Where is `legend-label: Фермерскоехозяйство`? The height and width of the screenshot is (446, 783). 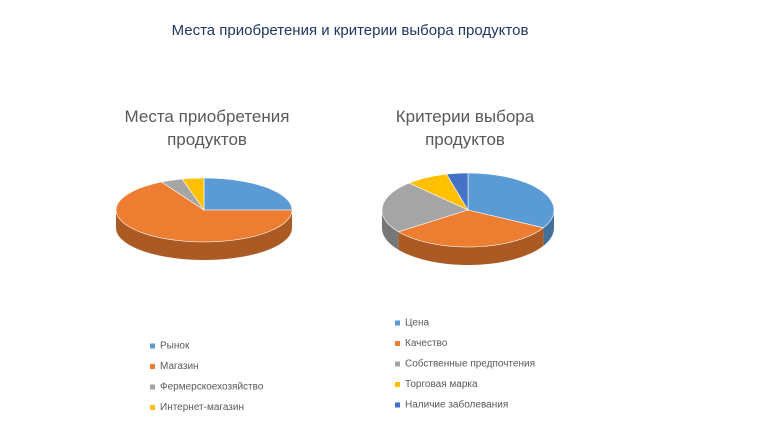
legend-label: Фермерскоехозяйство is located at coordinates (212, 387).